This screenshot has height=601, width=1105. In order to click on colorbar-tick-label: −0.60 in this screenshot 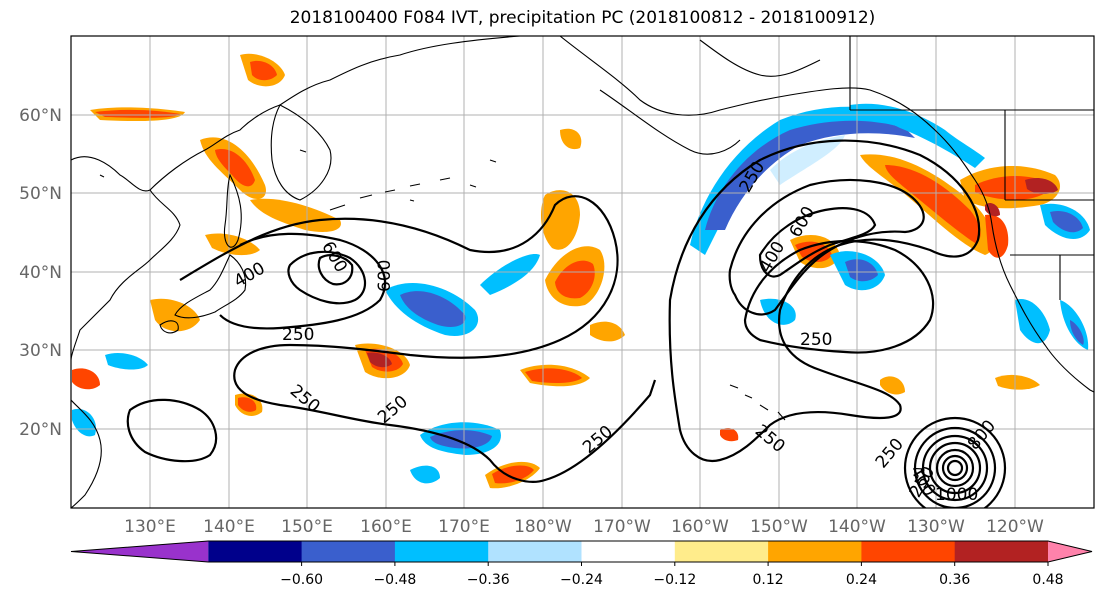, I will do `click(301, 580)`.